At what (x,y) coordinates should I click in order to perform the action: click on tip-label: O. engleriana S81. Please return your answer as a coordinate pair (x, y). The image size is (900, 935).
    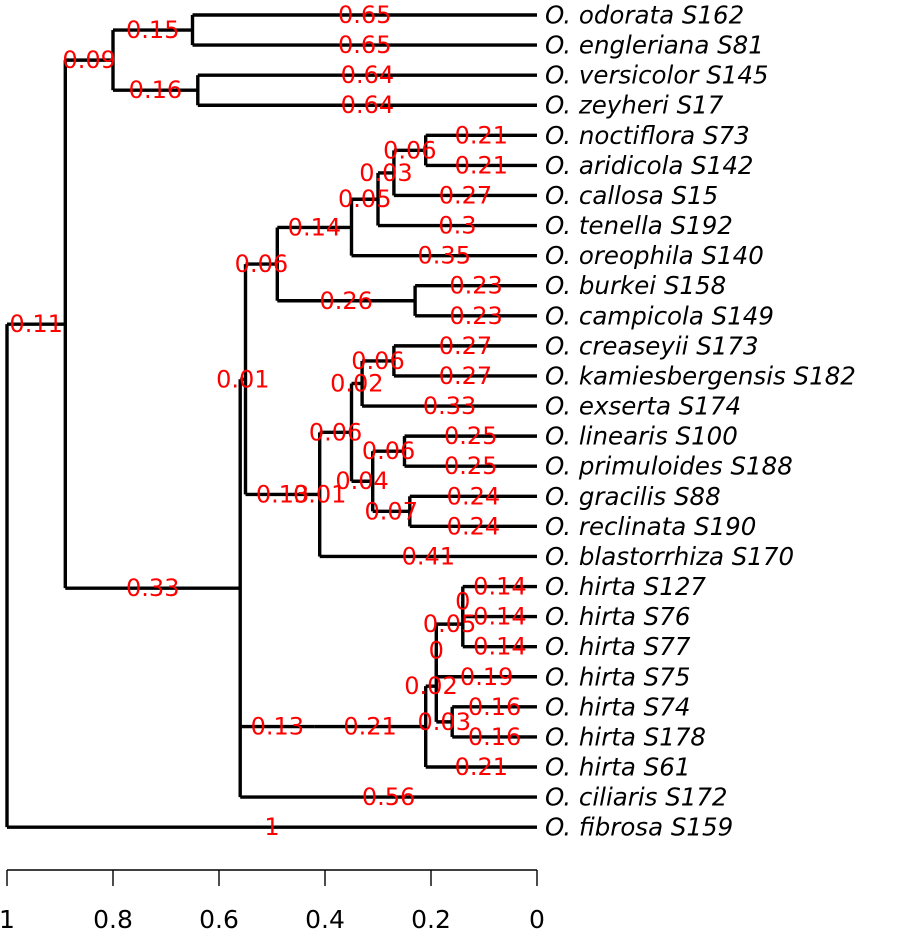
    Looking at the image, I should click on (654, 45).